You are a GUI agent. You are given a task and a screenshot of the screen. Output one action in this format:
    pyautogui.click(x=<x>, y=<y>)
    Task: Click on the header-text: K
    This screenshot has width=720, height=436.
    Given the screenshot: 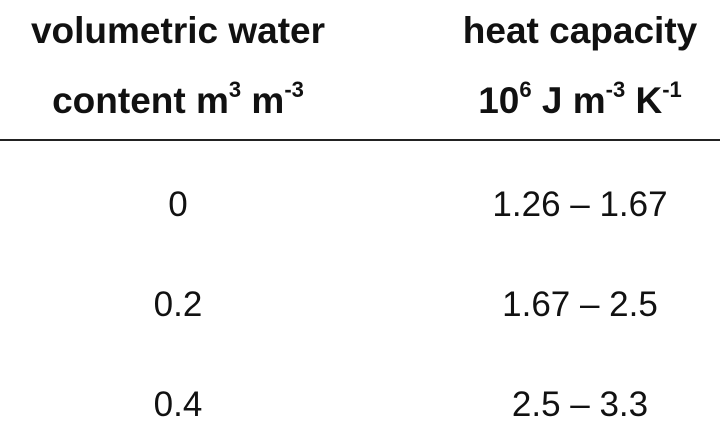 What is the action you would take?
    pyautogui.click(x=644, y=100)
    